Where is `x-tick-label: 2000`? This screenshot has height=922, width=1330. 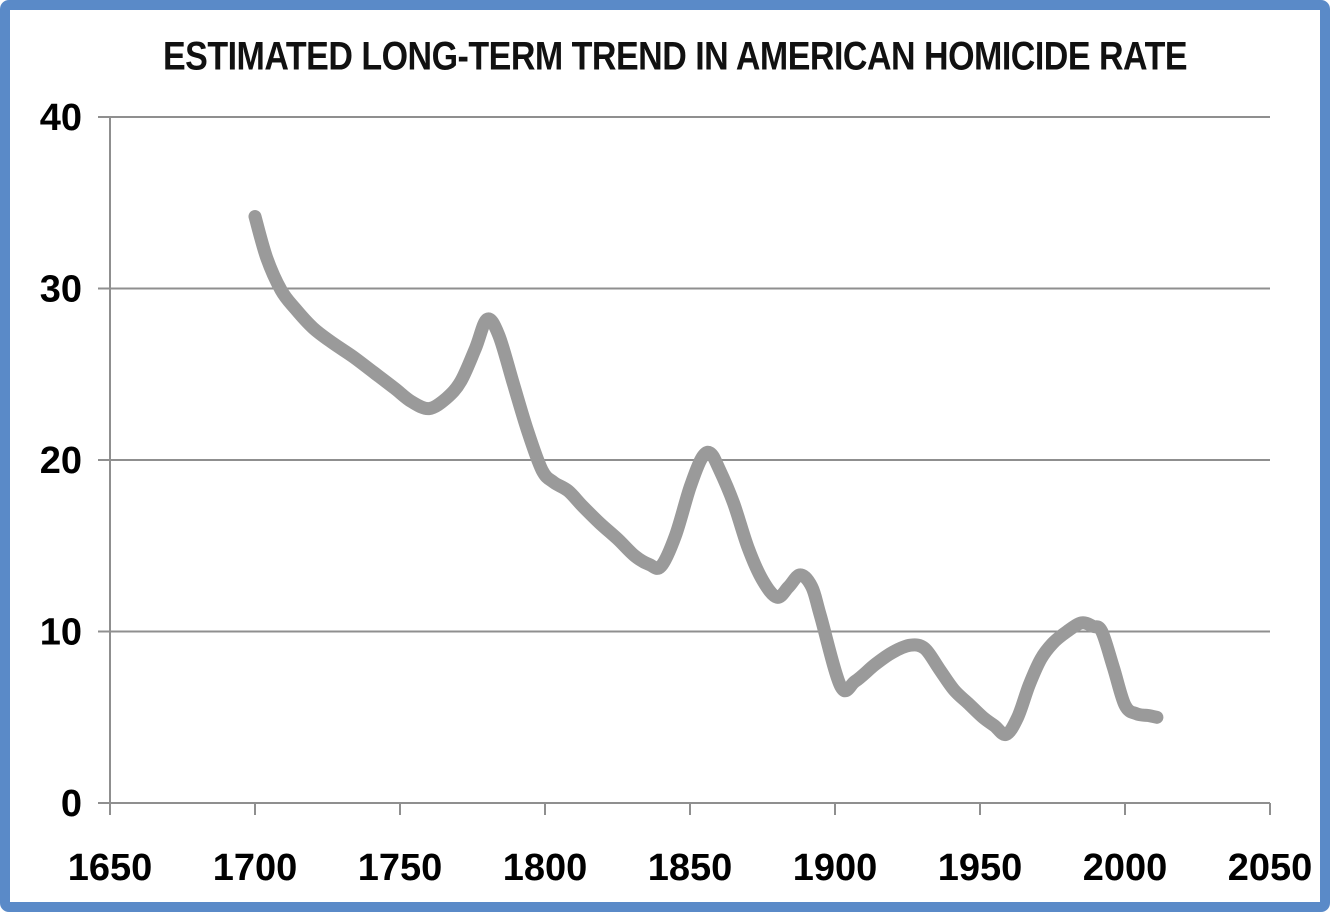 x-tick-label: 2000 is located at coordinates (1125, 868).